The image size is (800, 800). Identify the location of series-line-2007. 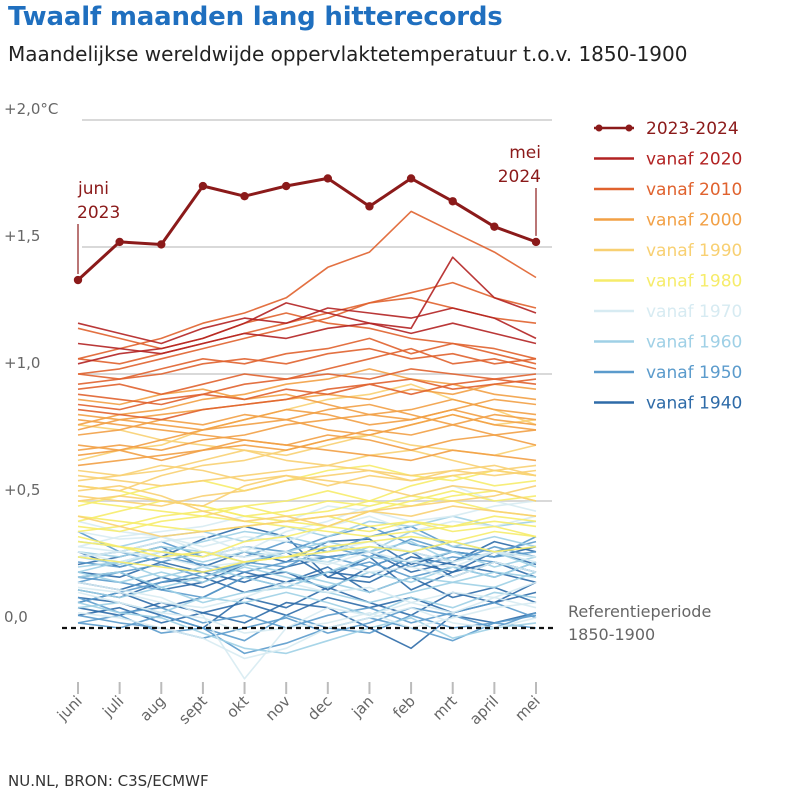
(307, 440).